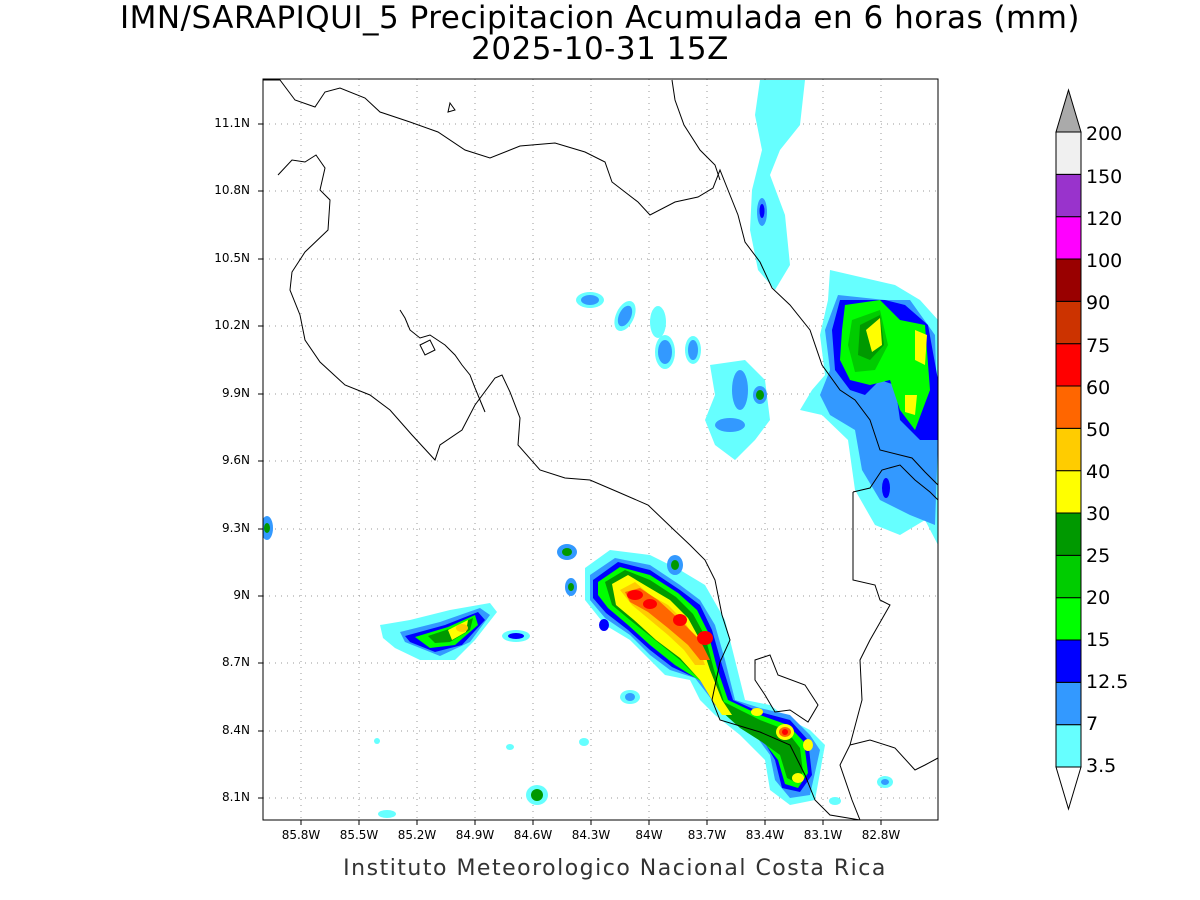  Describe the element at coordinates (1098, 303) in the screenshot. I see `colorbar-label: 90` at that location.